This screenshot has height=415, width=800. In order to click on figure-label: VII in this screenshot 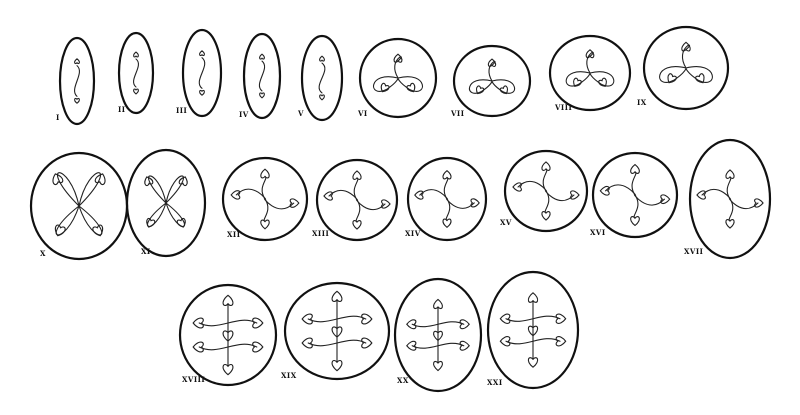, I will do `click(457, 113)`.